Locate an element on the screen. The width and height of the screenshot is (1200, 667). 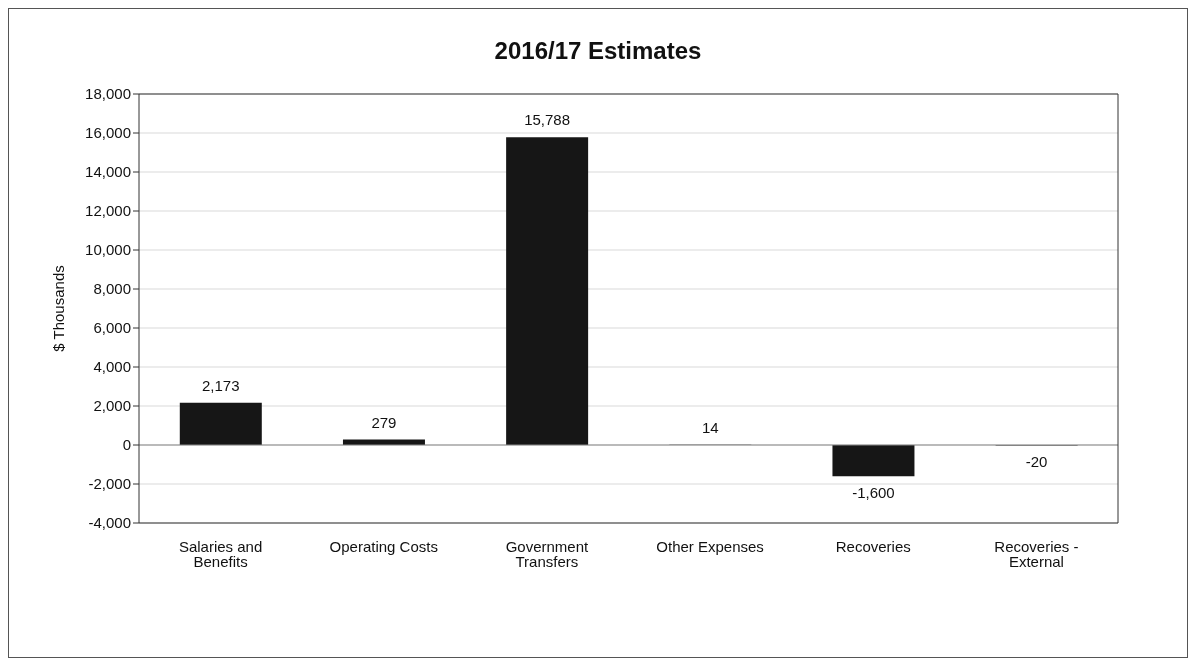
y-tick-label: 12,000 is located at coordinates (108, 211).